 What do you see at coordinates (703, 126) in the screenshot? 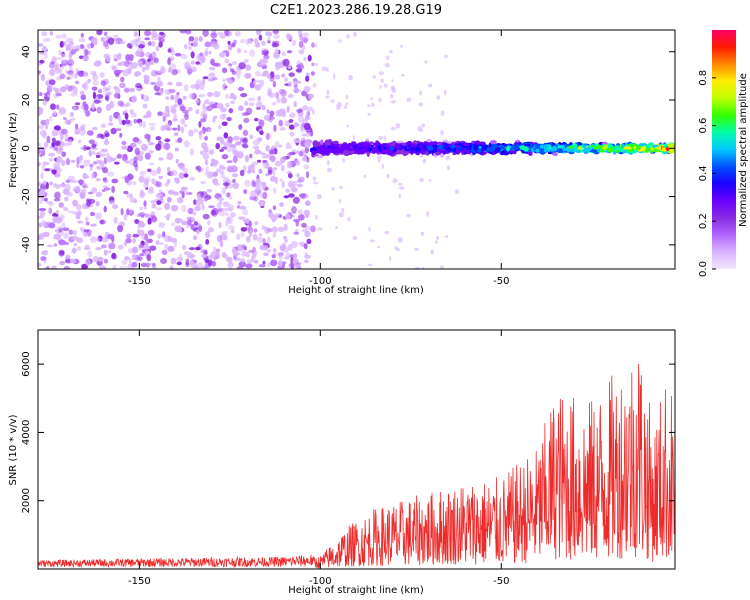
I see `colorbar-tick-label: 0.6` at bounding box center [703, 126].